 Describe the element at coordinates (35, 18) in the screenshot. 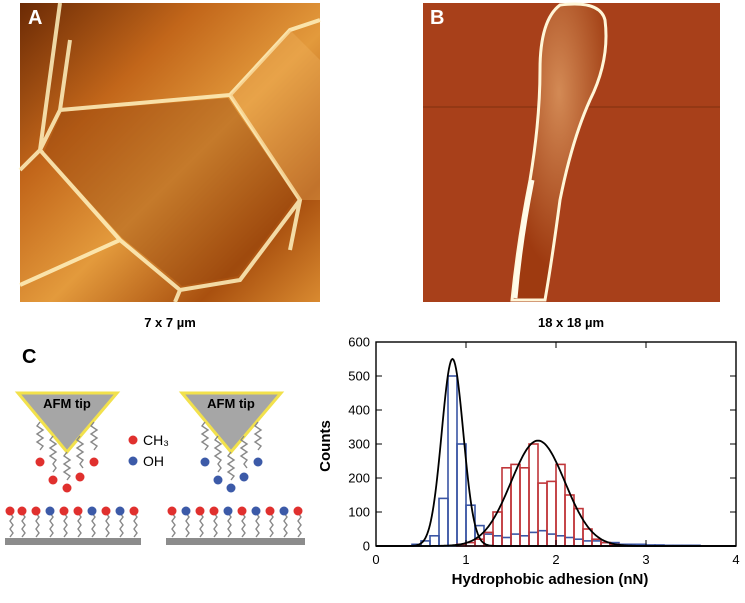

I see `panel-label: A` at that location.